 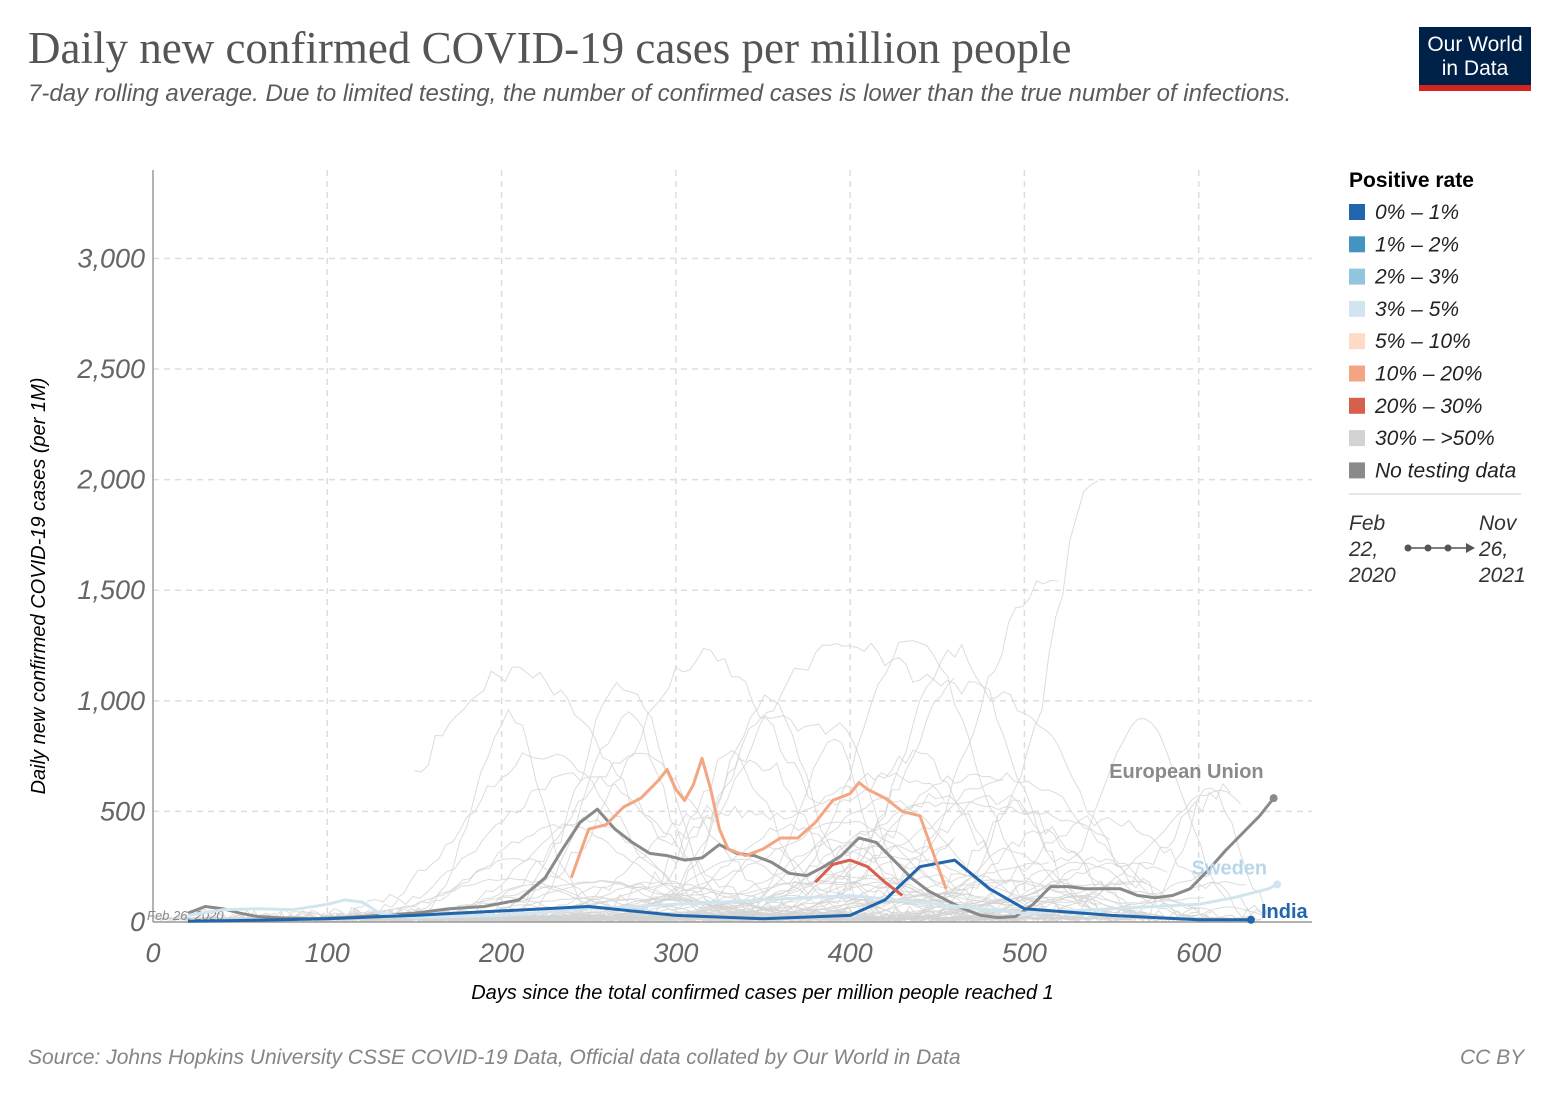 What do you see at coordinates (1437, 549) in the screenshot?
I see `timeline-control: Feb 22, 2020 Nov 26, 2021` at bounding box center [1437, 549].